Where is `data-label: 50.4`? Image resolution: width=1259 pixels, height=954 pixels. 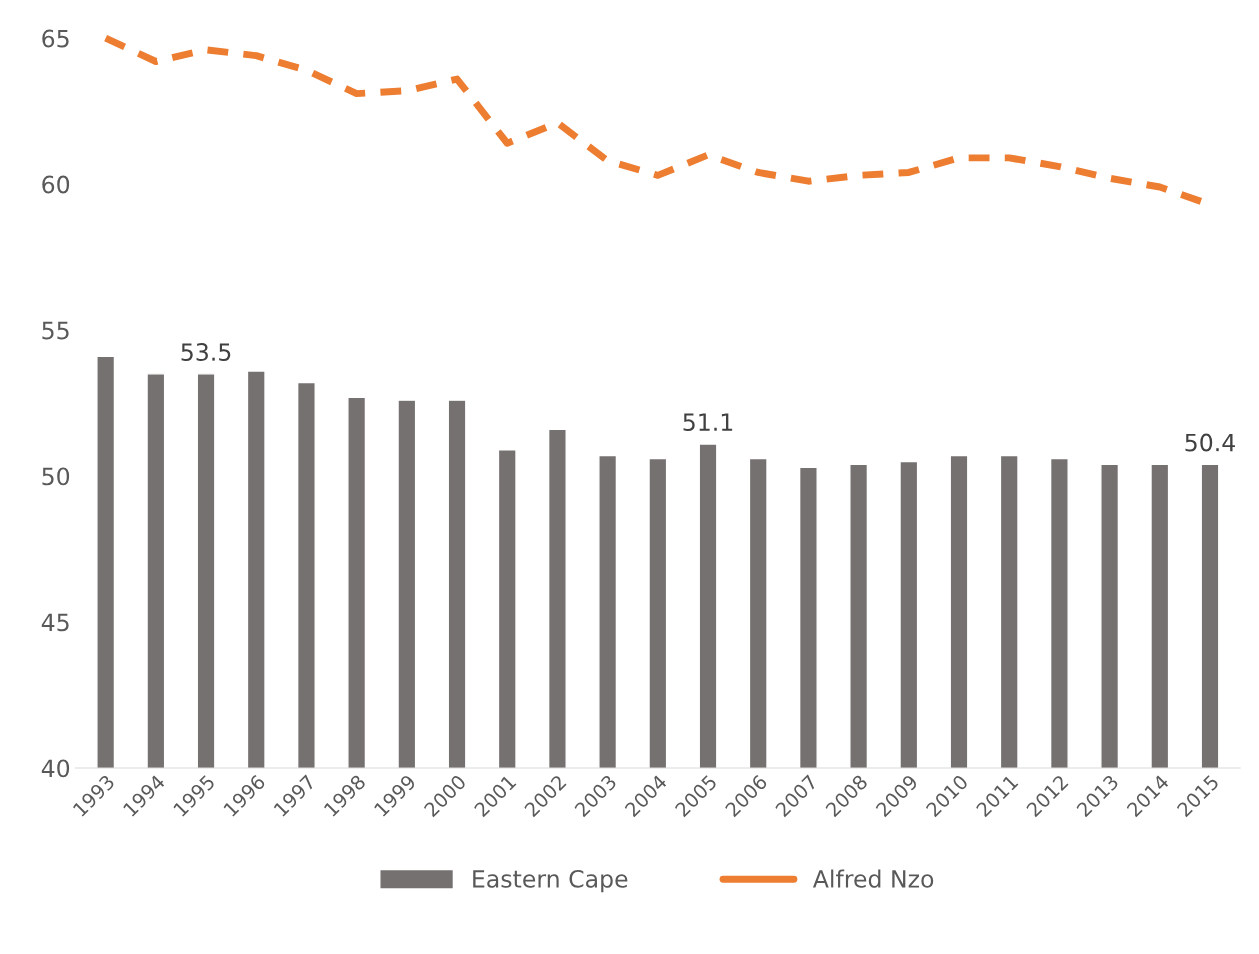
data-label: 50.4 is located at coordinates (1210, 442).